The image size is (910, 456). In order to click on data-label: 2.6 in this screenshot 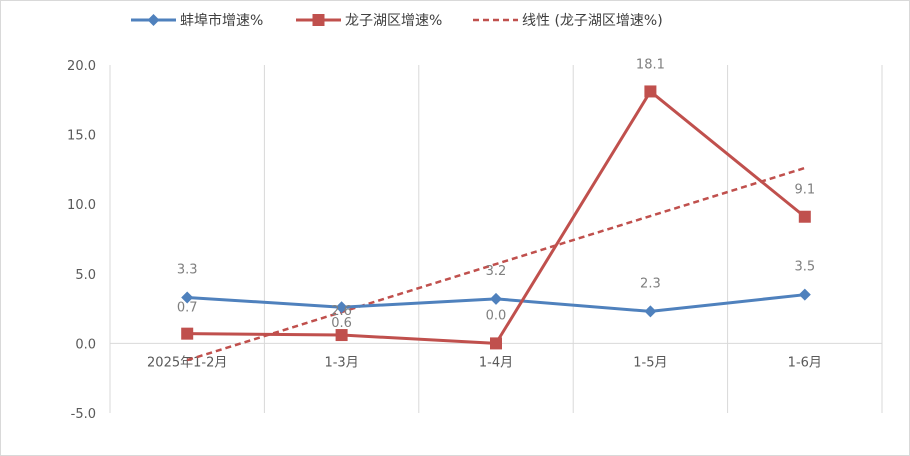, I will do `click(341, 311)`.